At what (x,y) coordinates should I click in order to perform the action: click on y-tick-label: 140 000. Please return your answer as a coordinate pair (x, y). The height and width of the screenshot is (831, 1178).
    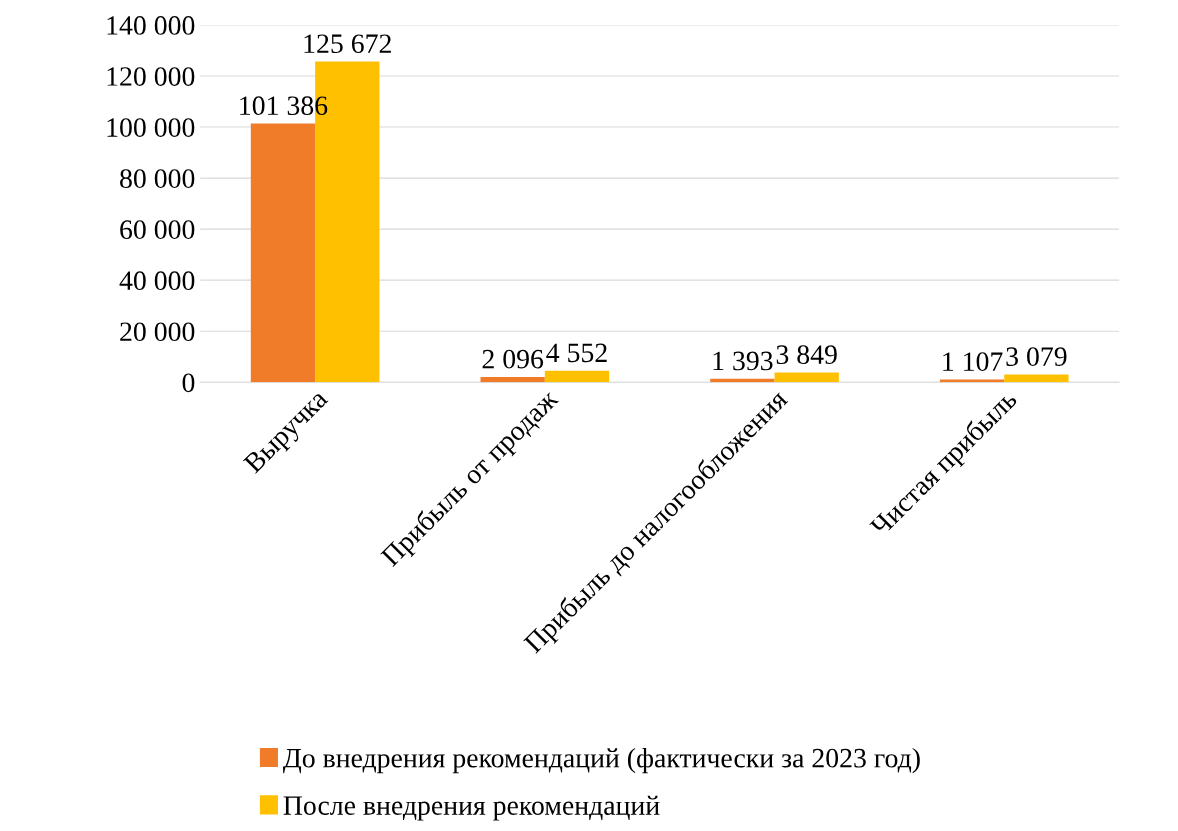
    Looking at the image, I should click on (151, 25).